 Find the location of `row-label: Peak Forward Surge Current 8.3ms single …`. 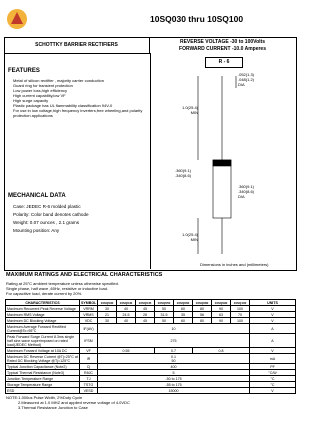

row-label: Peak Forward Surge Current 8.3ms single … is located at coordinates (42, 340).